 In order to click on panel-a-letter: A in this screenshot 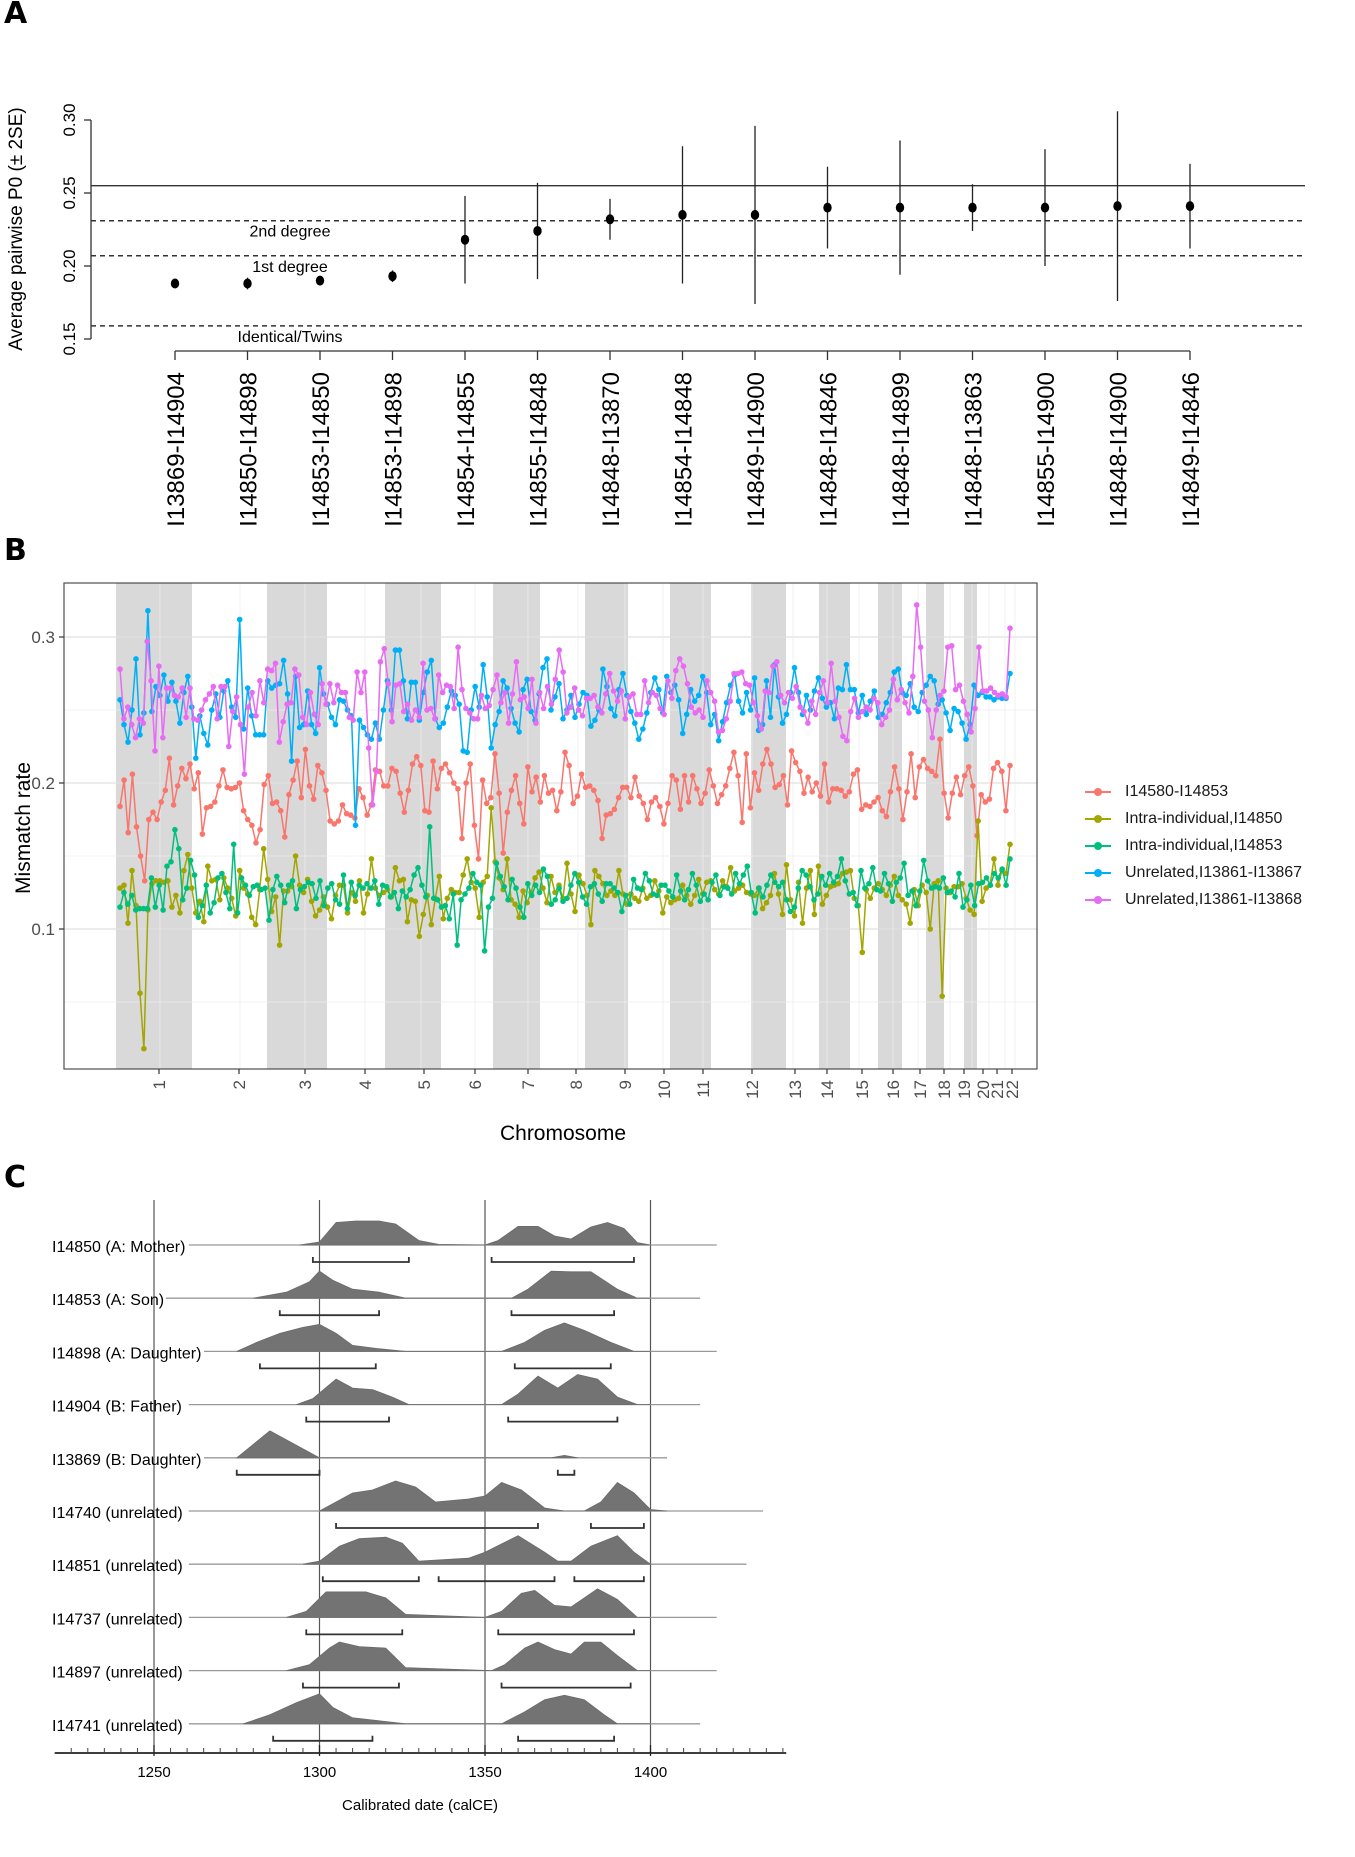, I will do `click(16, 15)`.